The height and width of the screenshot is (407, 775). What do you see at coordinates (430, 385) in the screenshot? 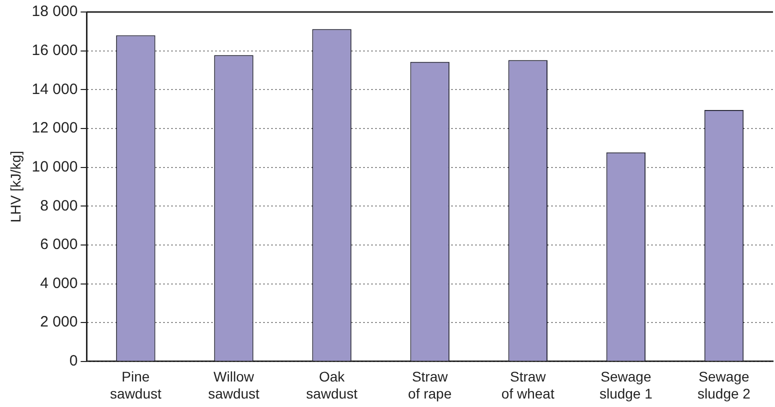
I see `x-tick-label: Straw of rape` at bounding box center [430, 385].